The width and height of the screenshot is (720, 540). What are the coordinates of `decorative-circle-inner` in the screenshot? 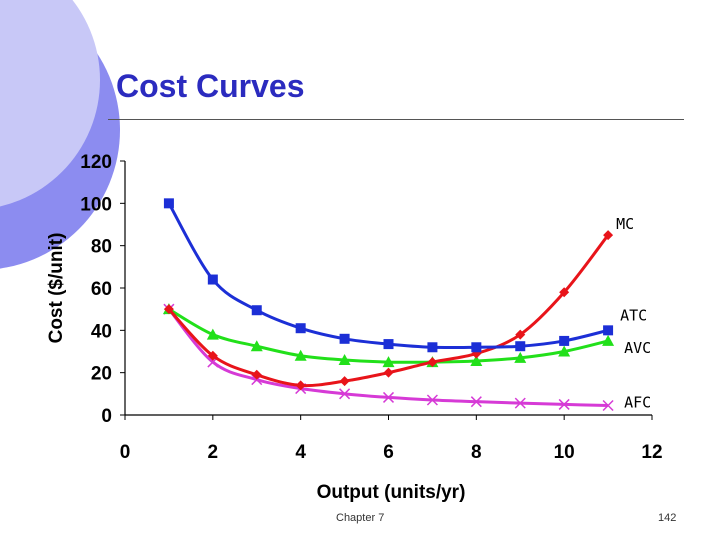 It's located at (50, 103).